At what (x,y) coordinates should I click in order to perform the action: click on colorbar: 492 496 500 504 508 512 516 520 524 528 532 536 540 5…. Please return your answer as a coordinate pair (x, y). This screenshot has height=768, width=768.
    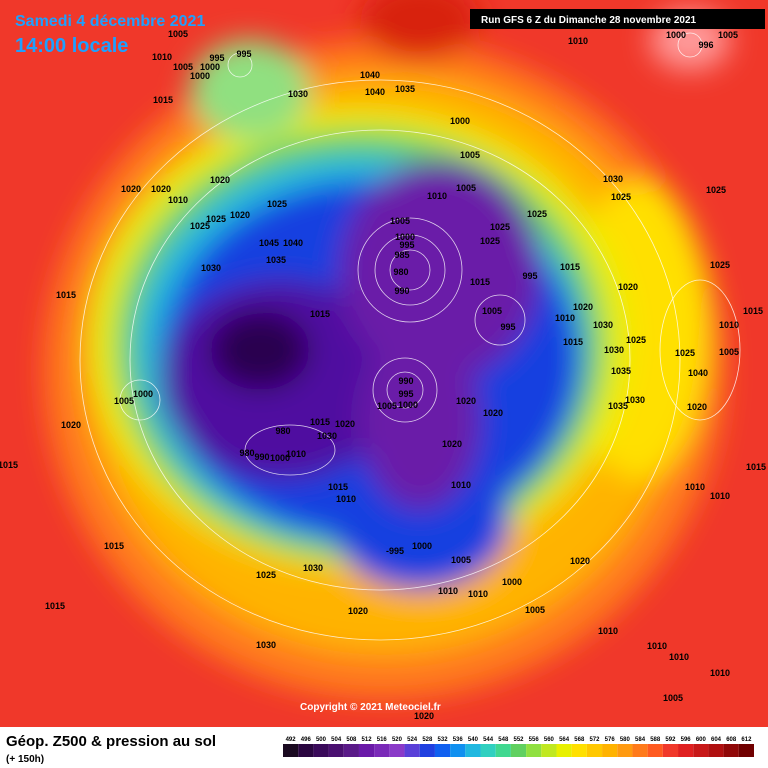
    Looking at the image, I should click on (518, 747).